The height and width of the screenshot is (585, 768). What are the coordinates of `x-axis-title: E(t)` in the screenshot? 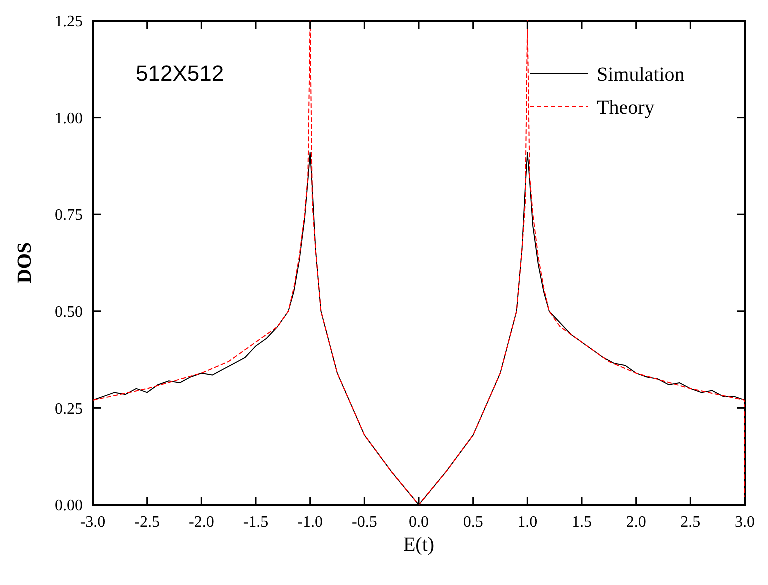 It's located at (419, 545).